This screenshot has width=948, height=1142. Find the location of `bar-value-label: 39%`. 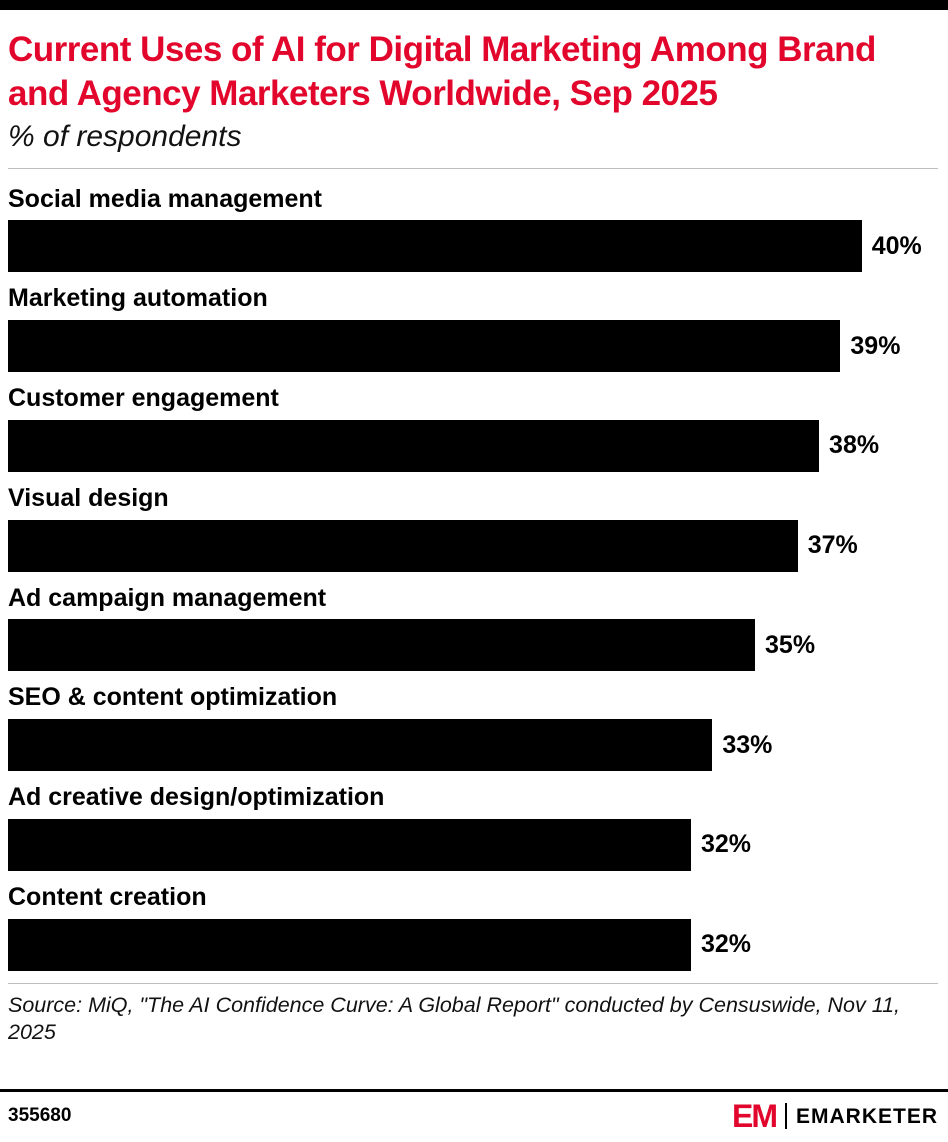

bar-value-label: 39% is located at coordinates (875, 345).